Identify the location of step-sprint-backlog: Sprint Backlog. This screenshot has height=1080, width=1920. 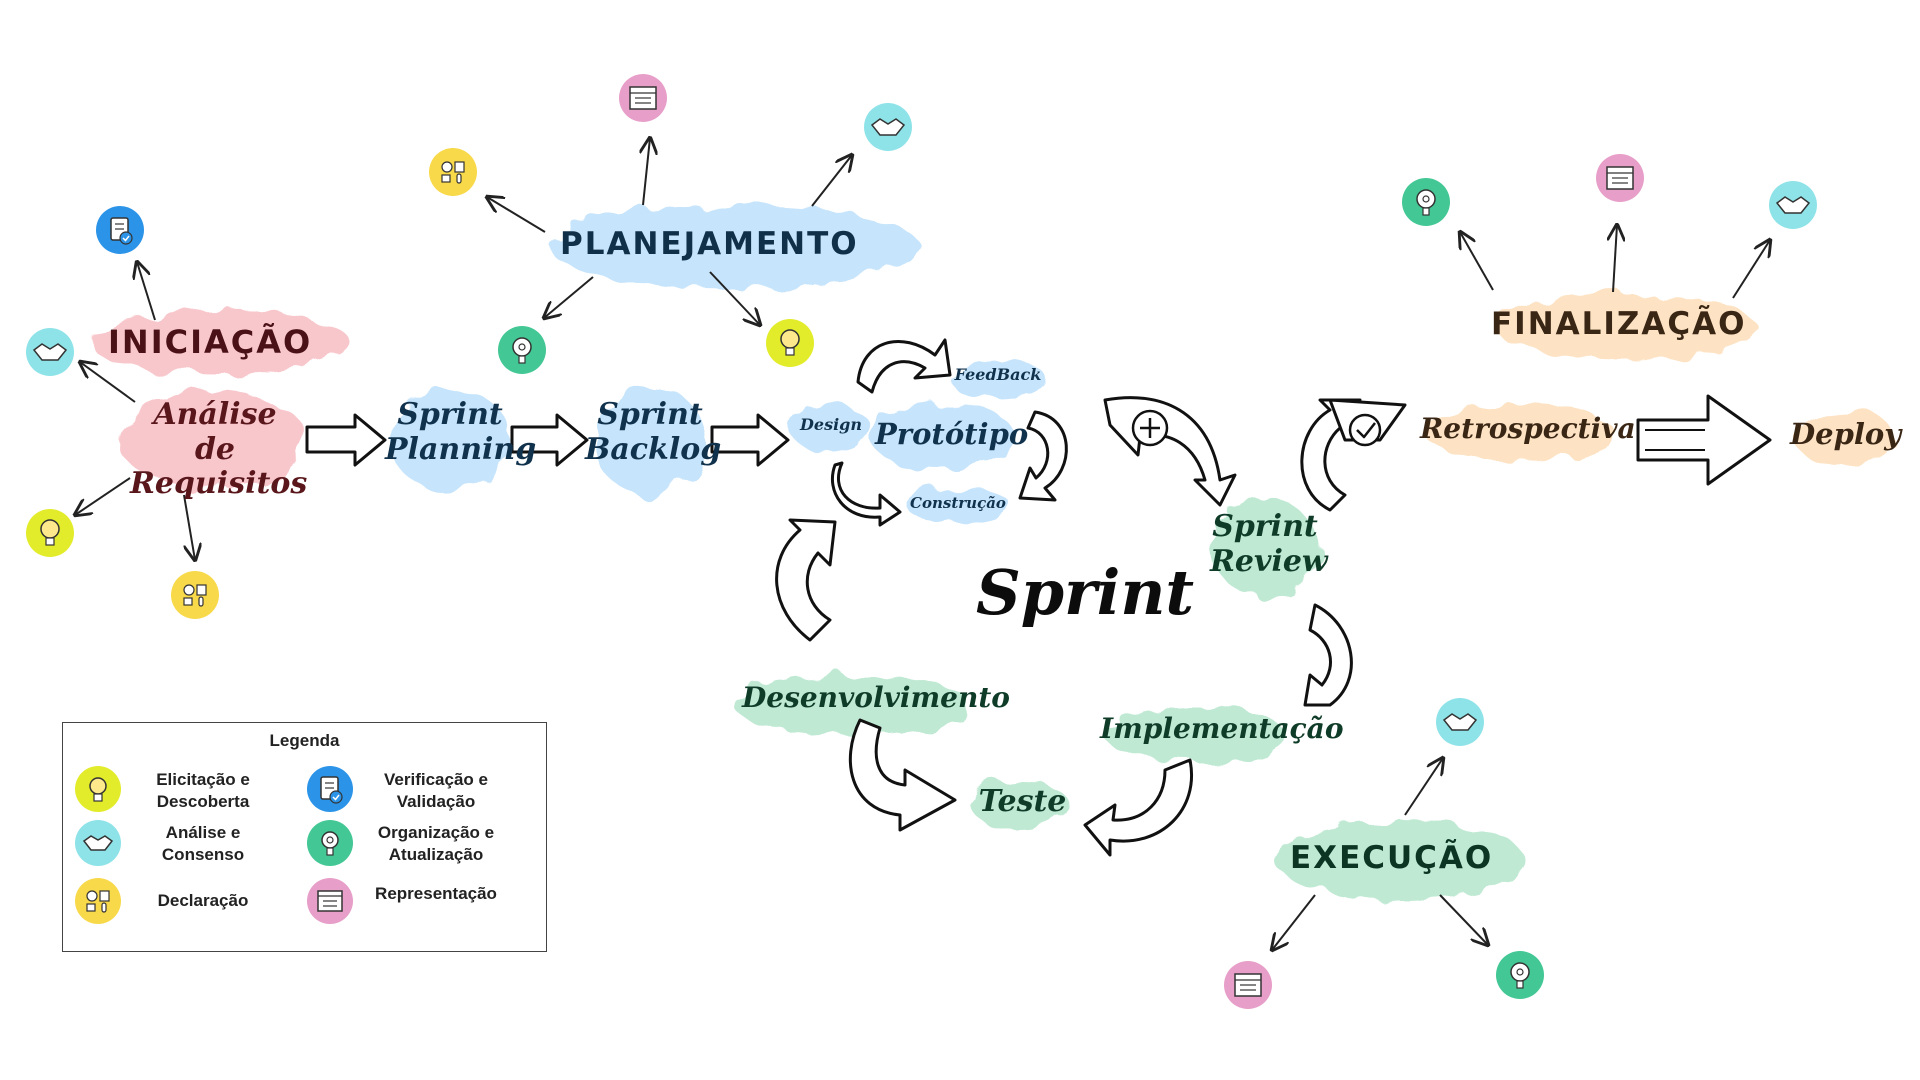
(653, 432).